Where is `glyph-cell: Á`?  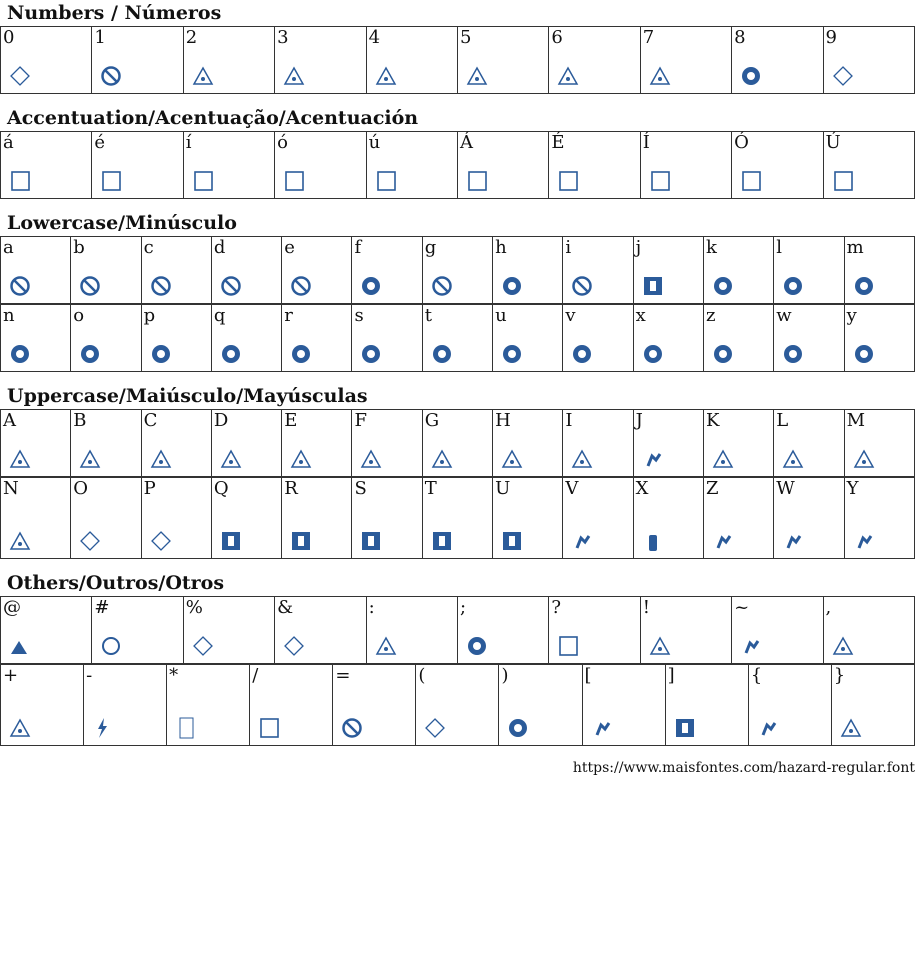
glyph-cell: Á is located at coordinates (503, 165).